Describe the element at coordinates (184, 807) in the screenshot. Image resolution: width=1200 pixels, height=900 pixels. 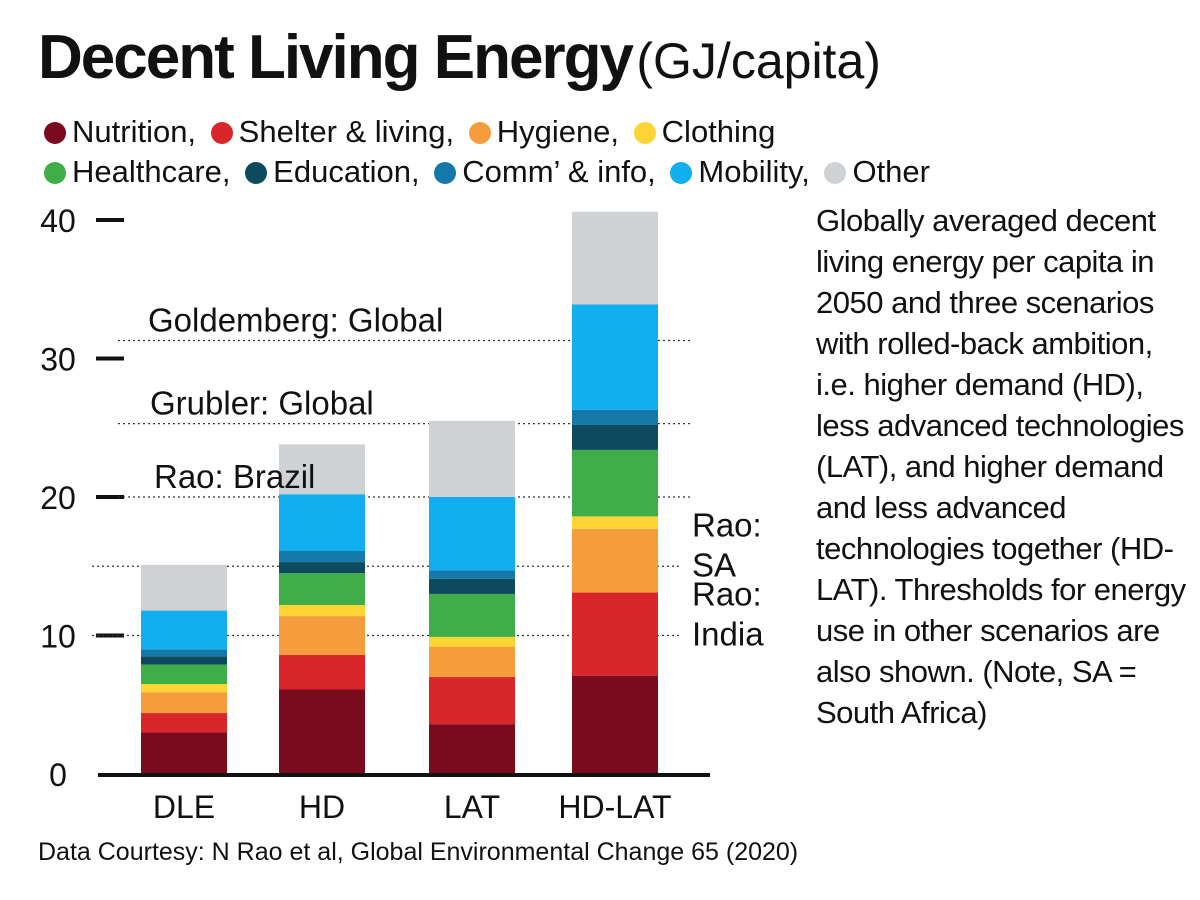
I see `x-tick-label: DLE` at that location.